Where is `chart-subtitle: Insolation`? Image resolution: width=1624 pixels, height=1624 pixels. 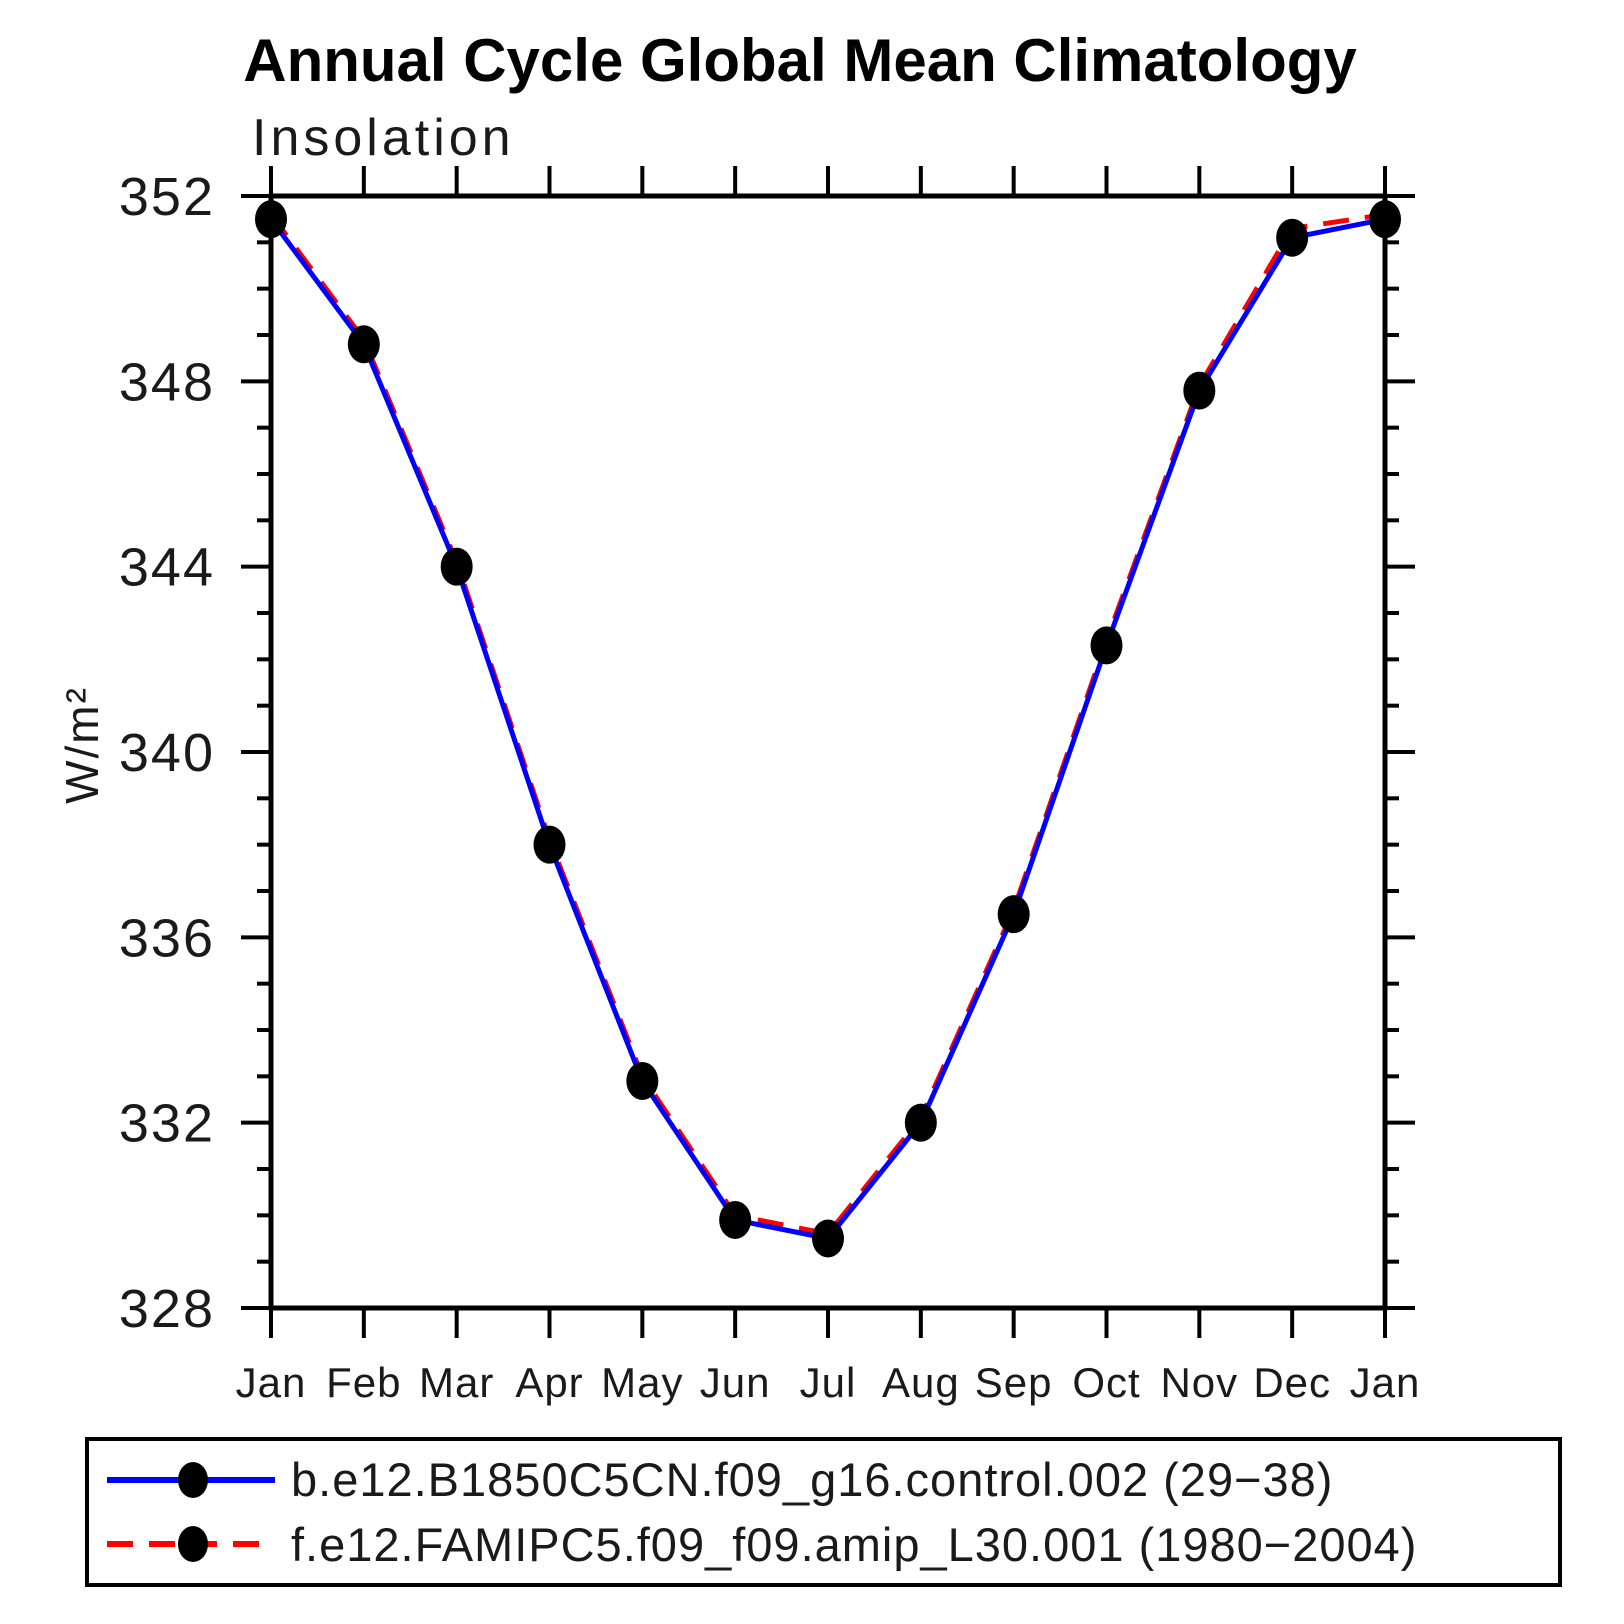 chart-subtitle: Insolation is located at coordinates (383, 138).